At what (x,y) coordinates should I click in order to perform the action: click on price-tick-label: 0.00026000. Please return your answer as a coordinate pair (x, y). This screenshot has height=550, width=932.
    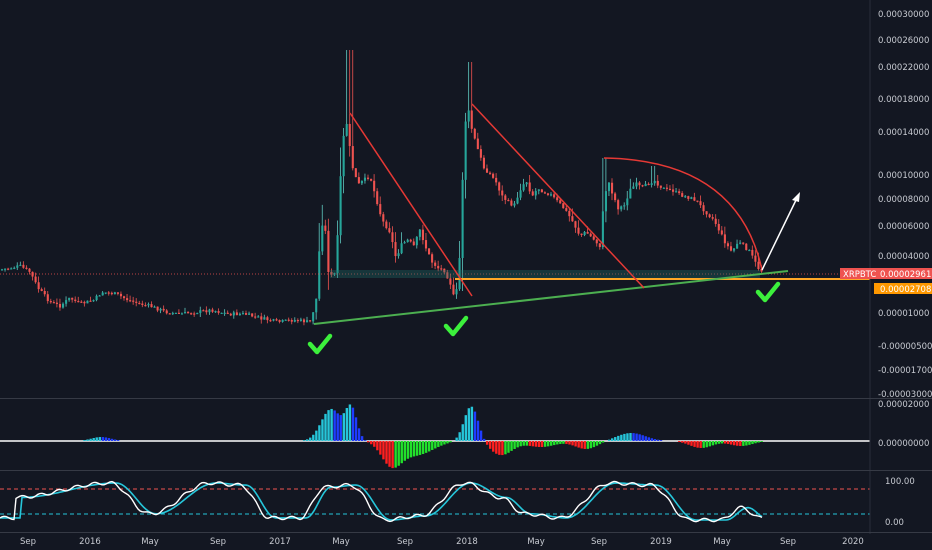
    Looking at the image, I should click on (903, 41).